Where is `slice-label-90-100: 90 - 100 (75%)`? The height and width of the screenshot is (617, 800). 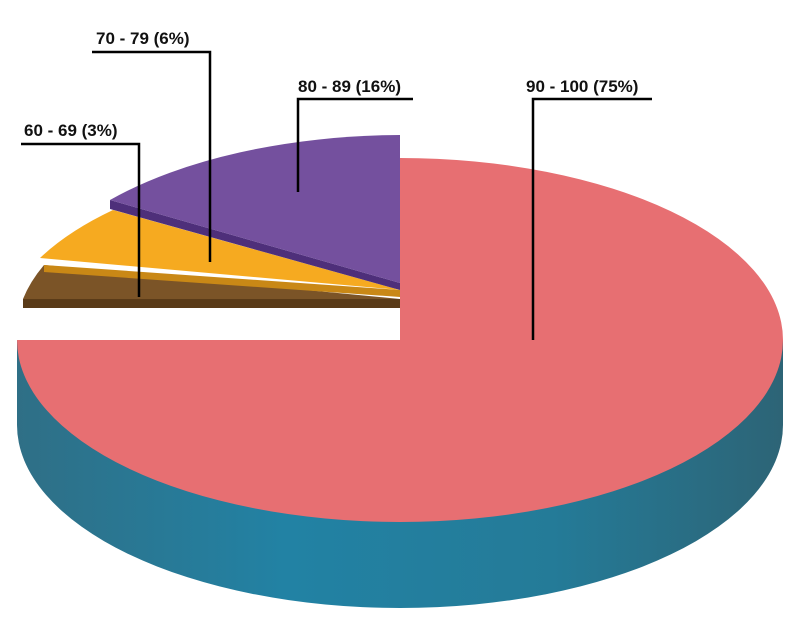
slice-label-90-100: 90 - 100 (75%) is located at coordinates (582, 86).